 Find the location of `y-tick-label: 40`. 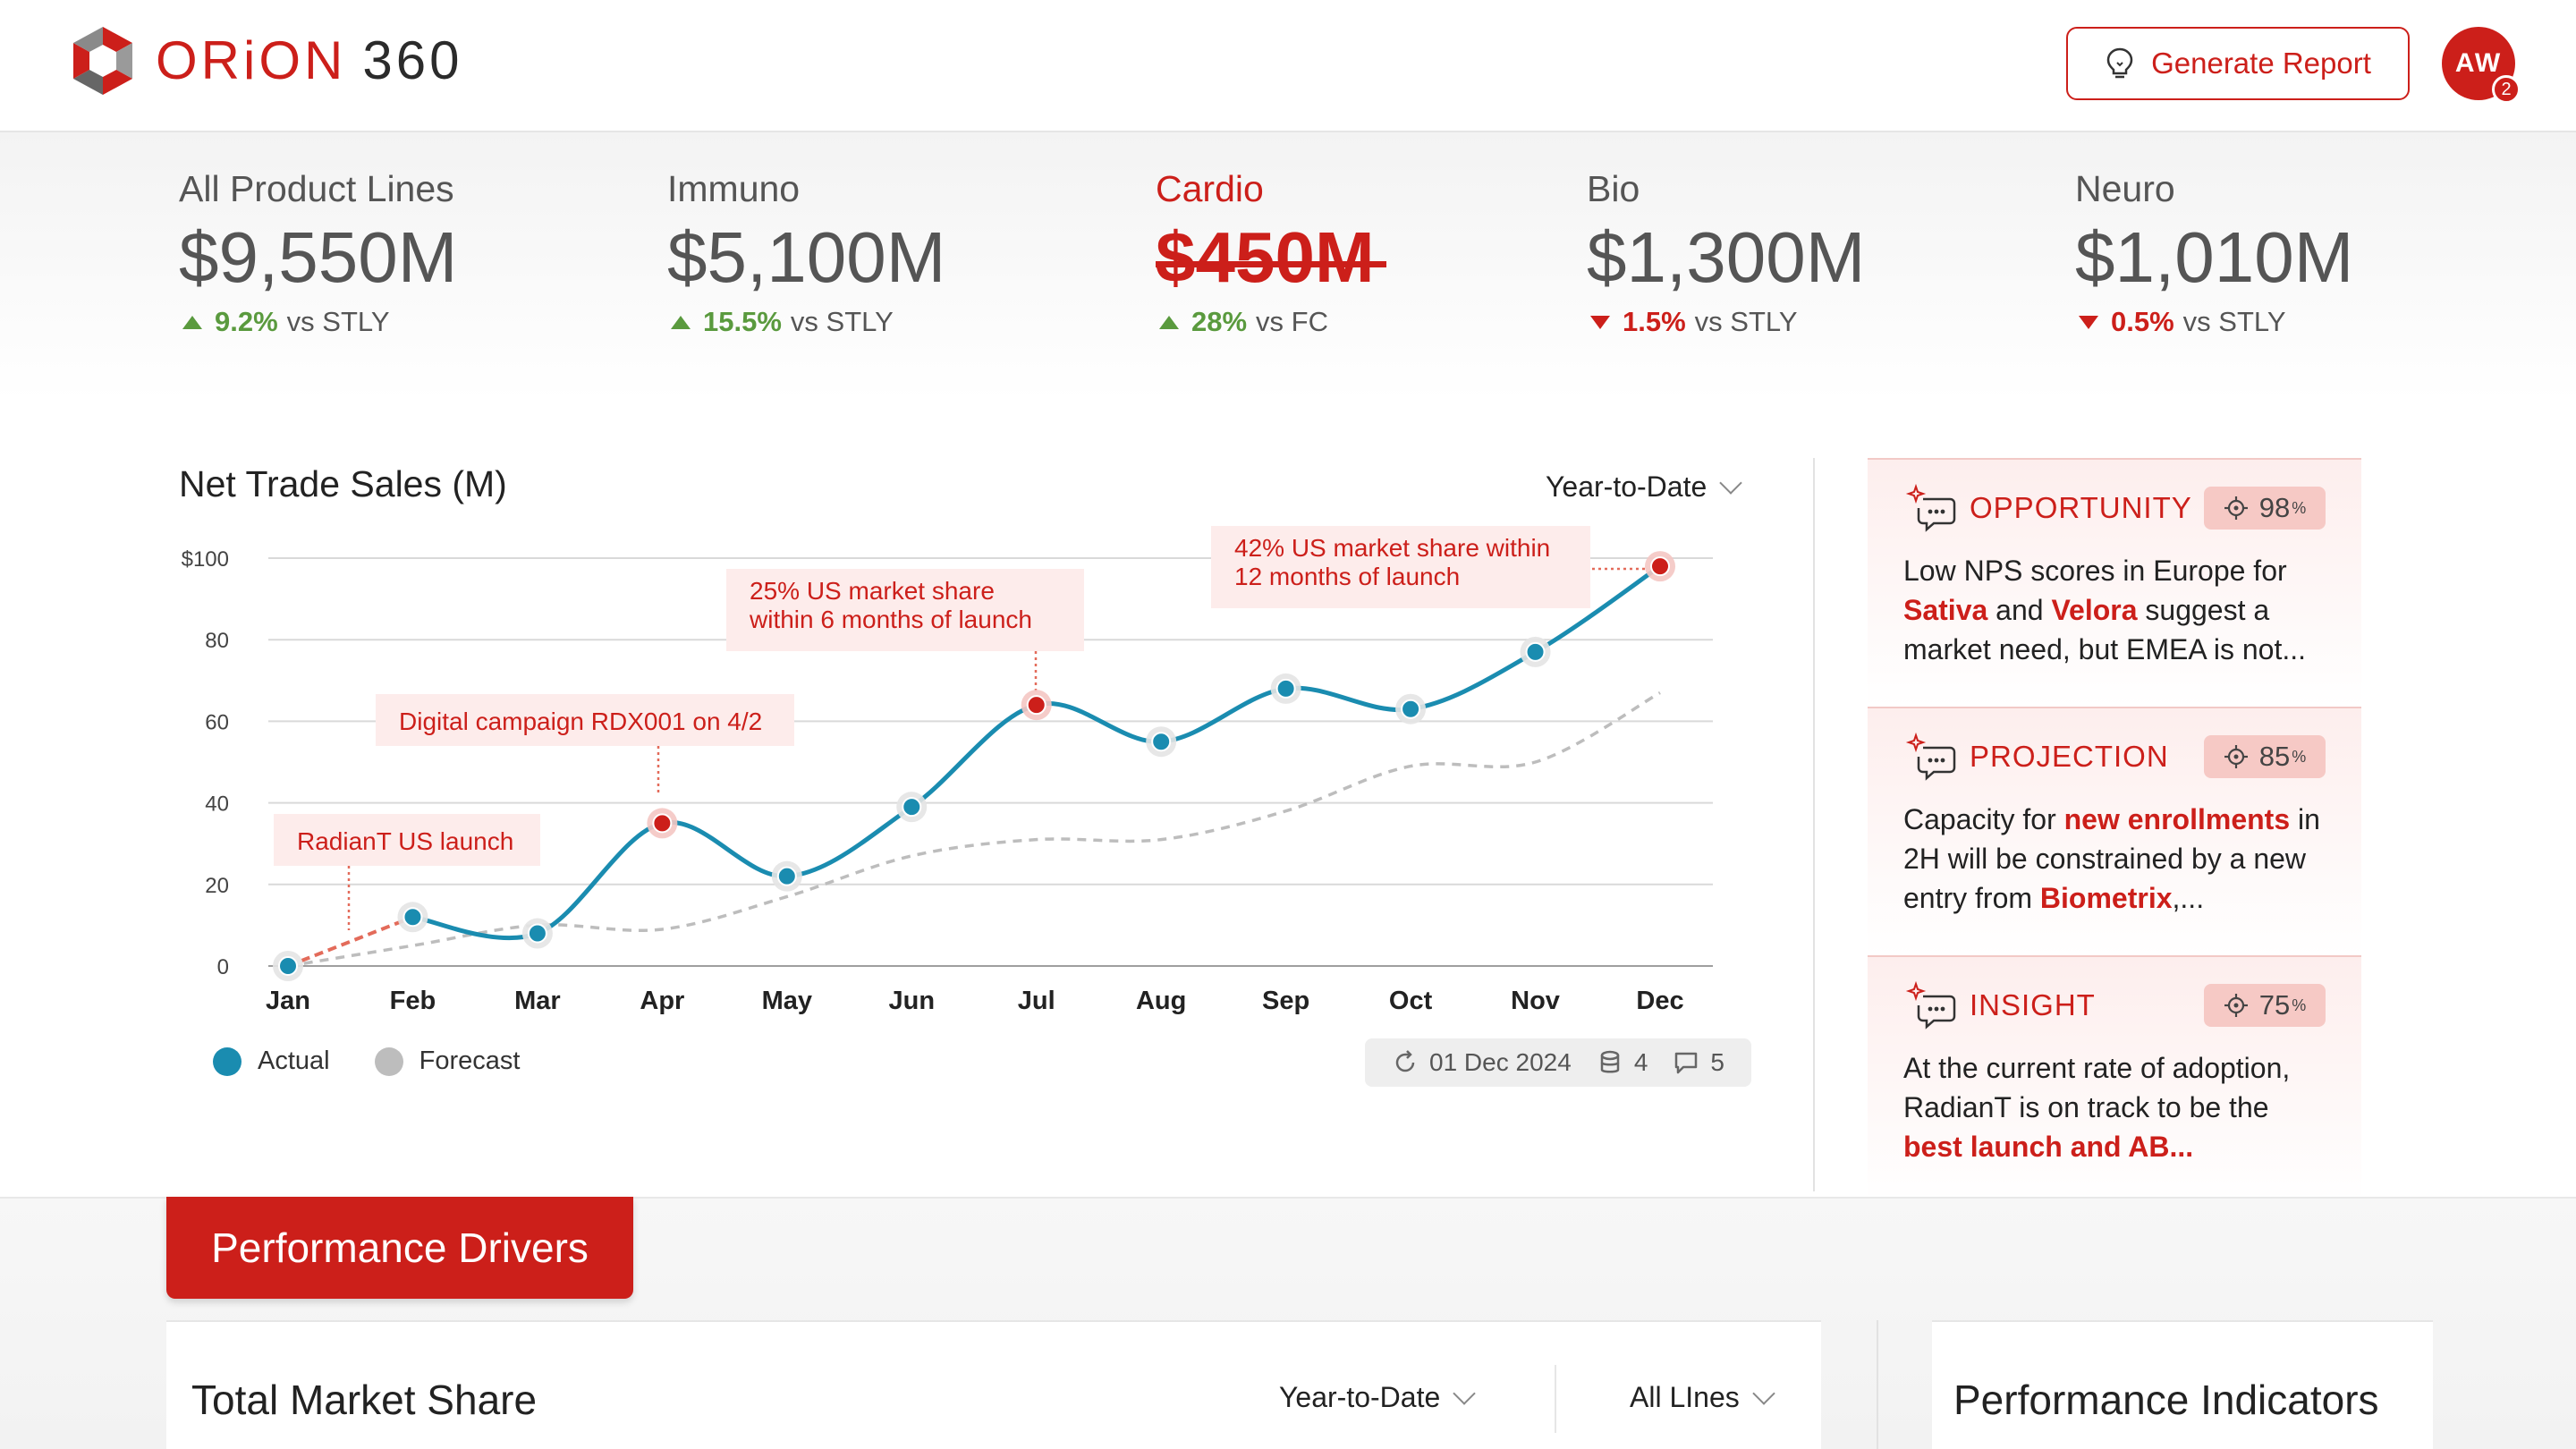

y-tick-label: 40 is located at coordinates (217, 804).